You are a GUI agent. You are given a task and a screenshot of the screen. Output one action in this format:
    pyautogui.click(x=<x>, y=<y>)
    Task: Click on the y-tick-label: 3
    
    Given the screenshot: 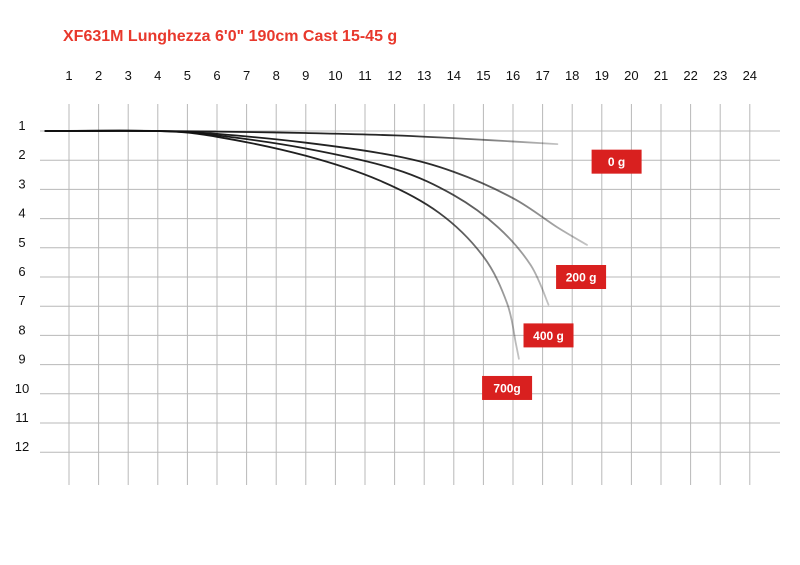 What is the action you would take?
    pyautogui.click(x=21, y=183)
    